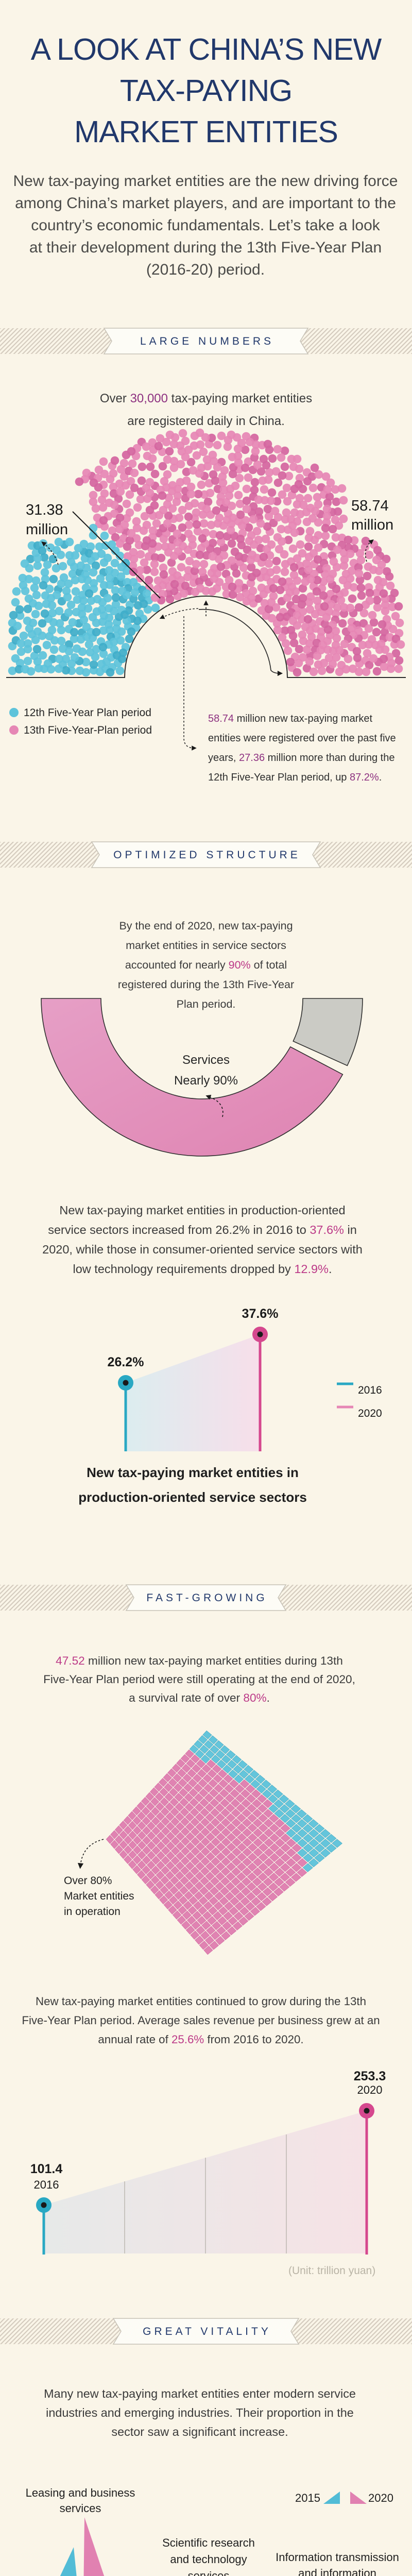  I want to click on svg-text: FAST-GROWING, so click(206, 1598).